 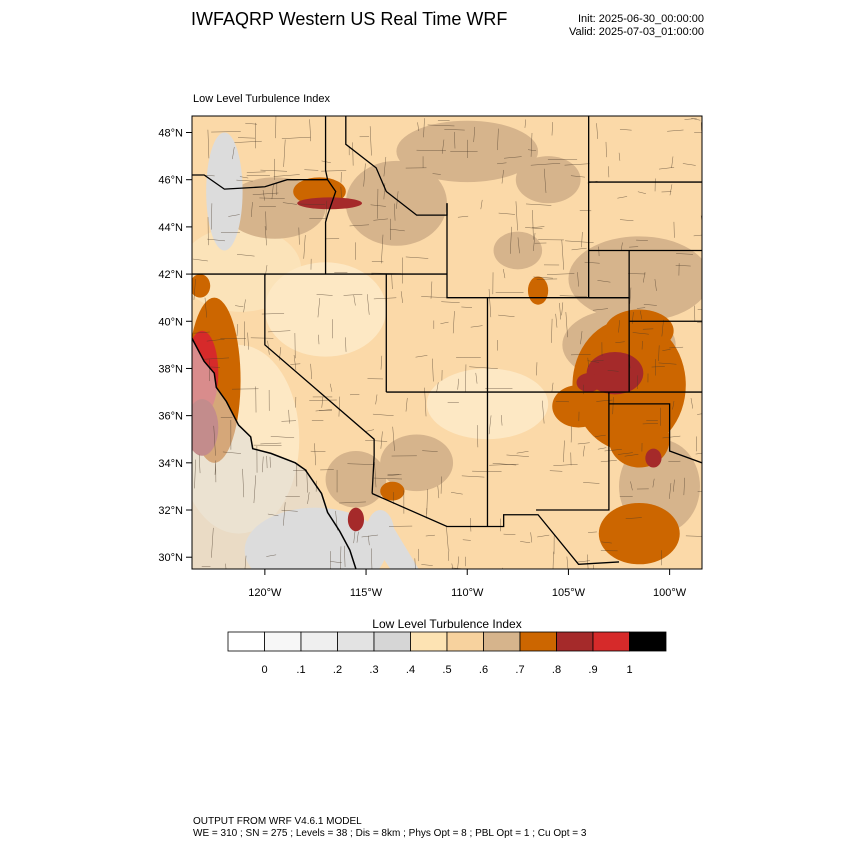 I want to click on colorbar, so click(x=447, y=641).